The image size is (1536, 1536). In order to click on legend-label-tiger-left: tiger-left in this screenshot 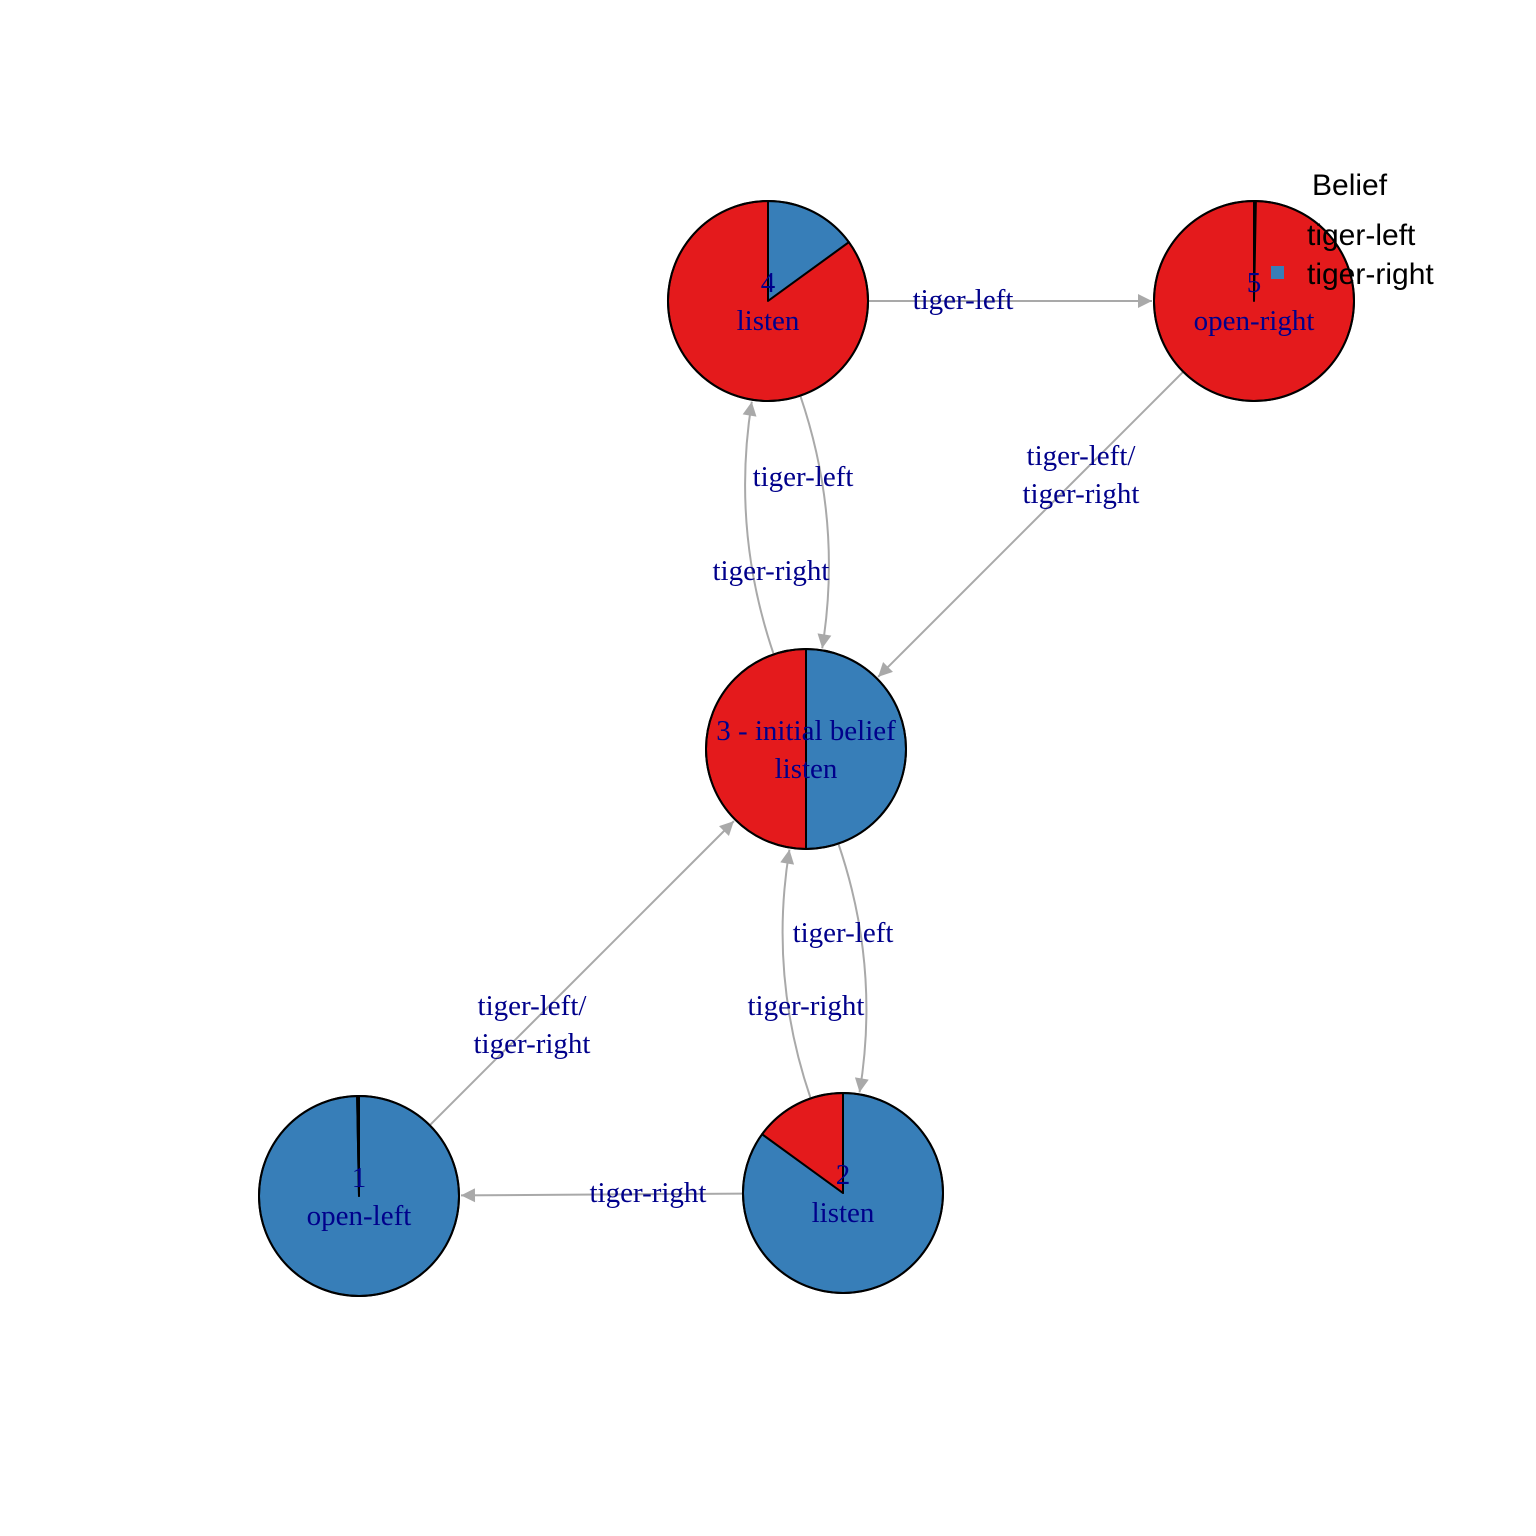, I will do `click(1361, 235)`.